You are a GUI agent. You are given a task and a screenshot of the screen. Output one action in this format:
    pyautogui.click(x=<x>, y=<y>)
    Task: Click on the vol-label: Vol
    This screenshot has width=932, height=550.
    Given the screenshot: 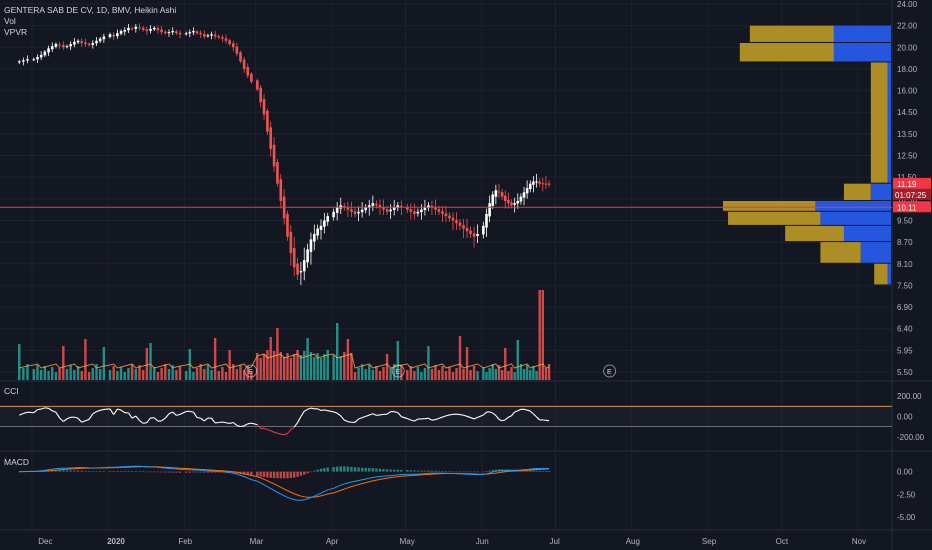 What is the action you would take?
    pyautogui.click(x=10, y=21)
    